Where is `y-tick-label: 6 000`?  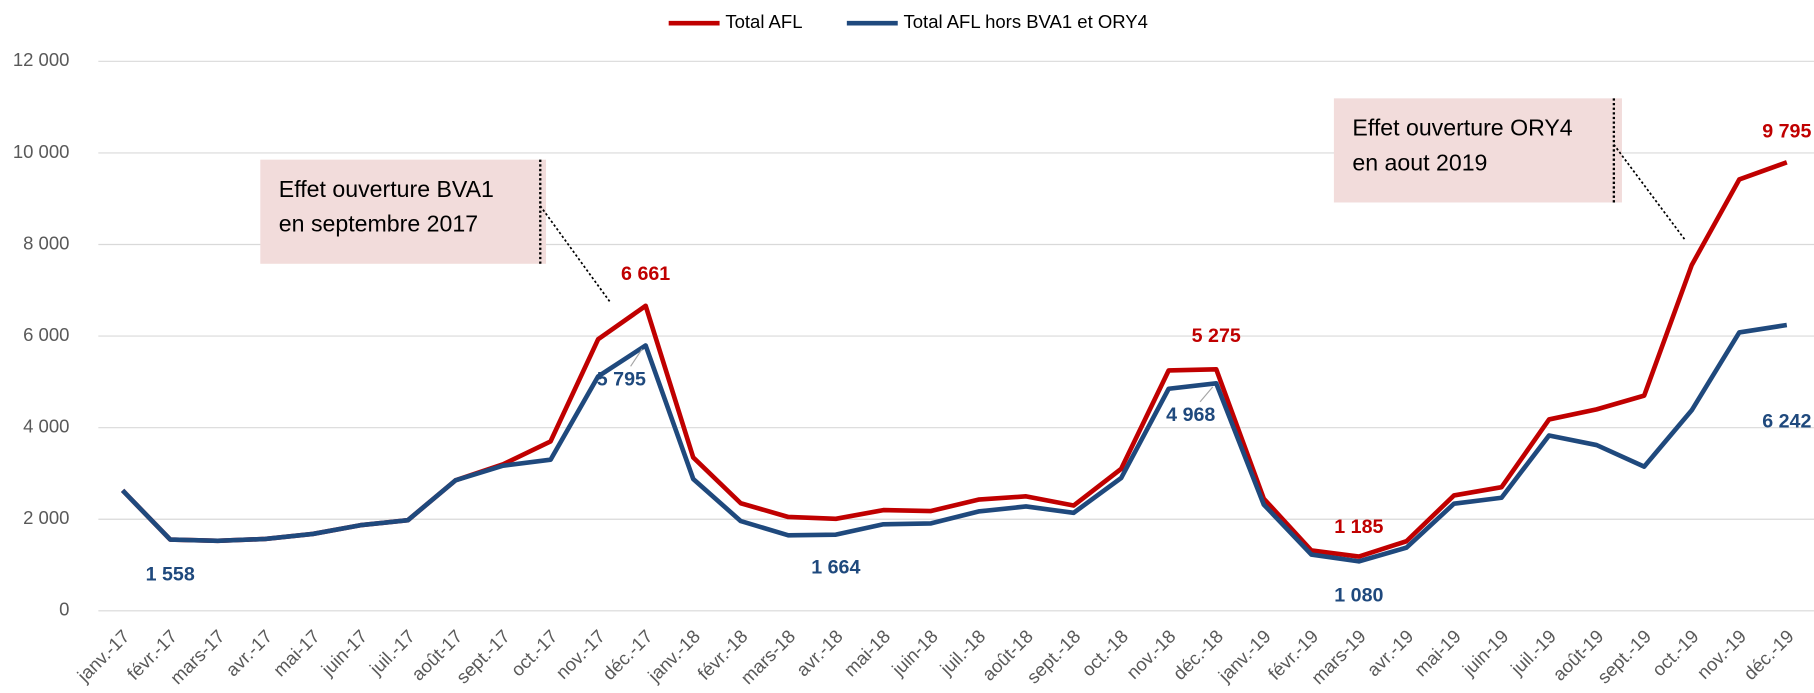
y-tick-label: 6 000 is located at coordinates (46, 334).